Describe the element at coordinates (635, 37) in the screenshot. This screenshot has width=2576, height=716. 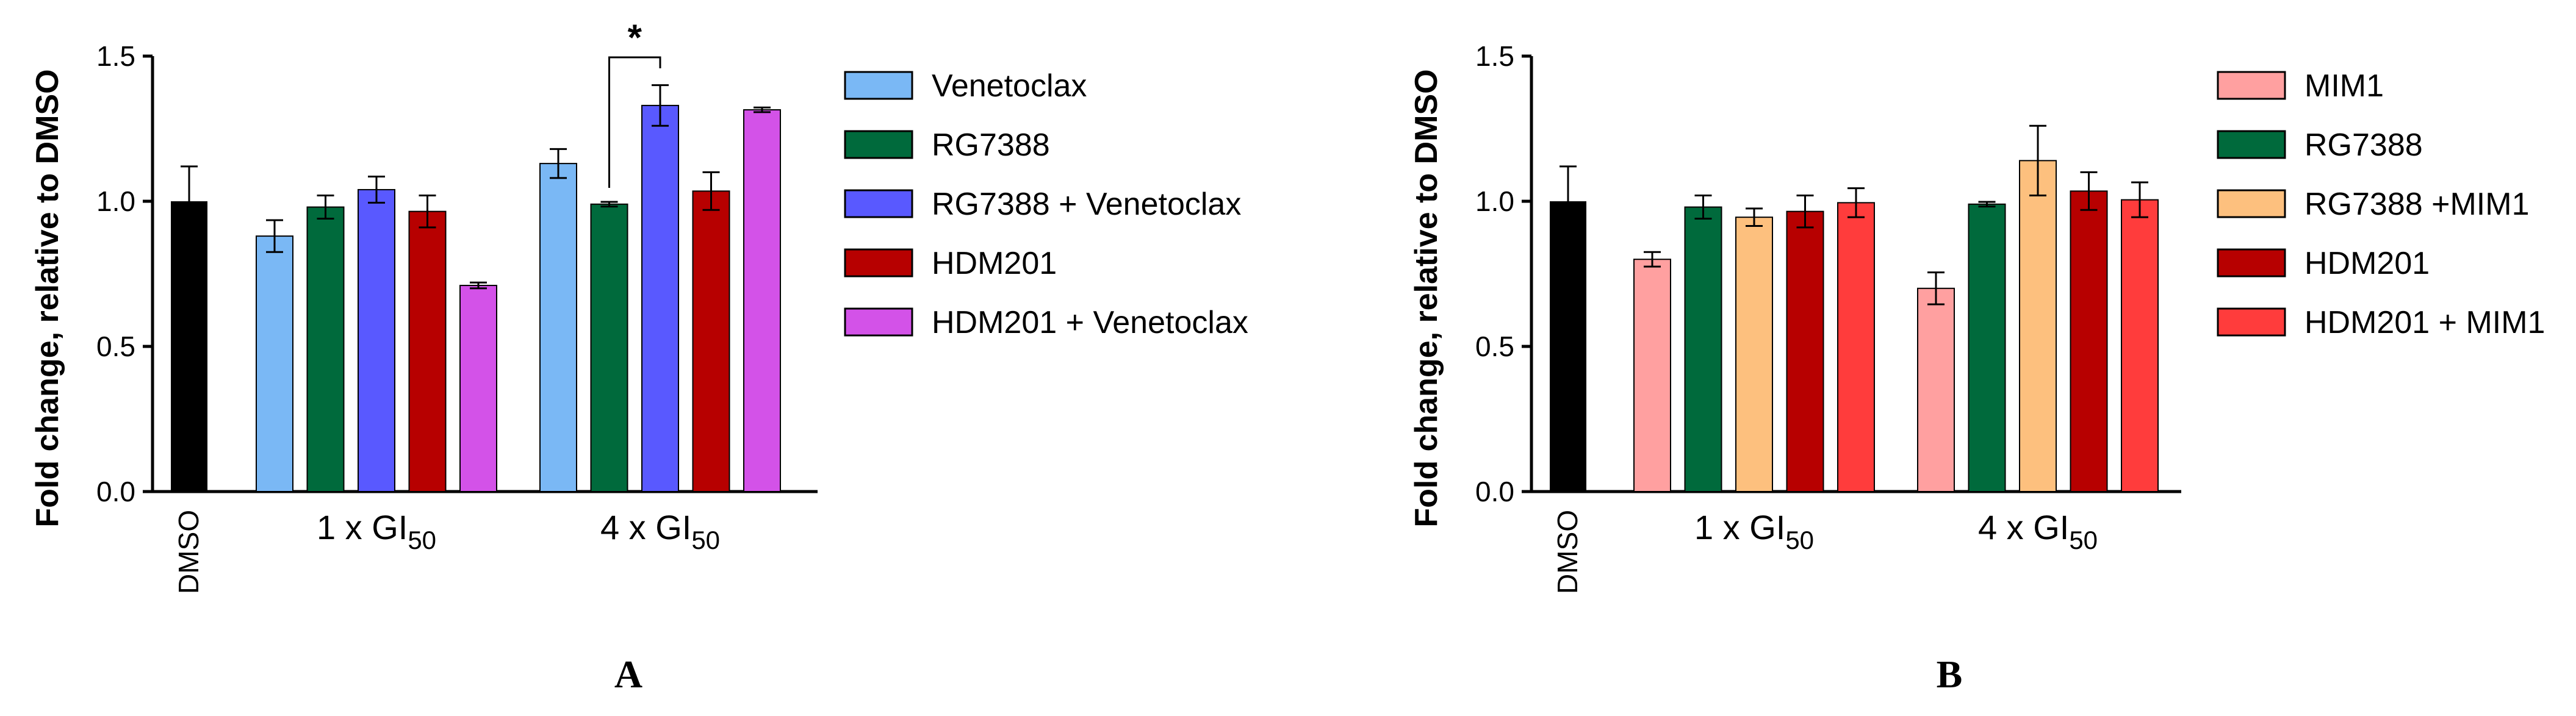
I see `significance-star: *` at that location.